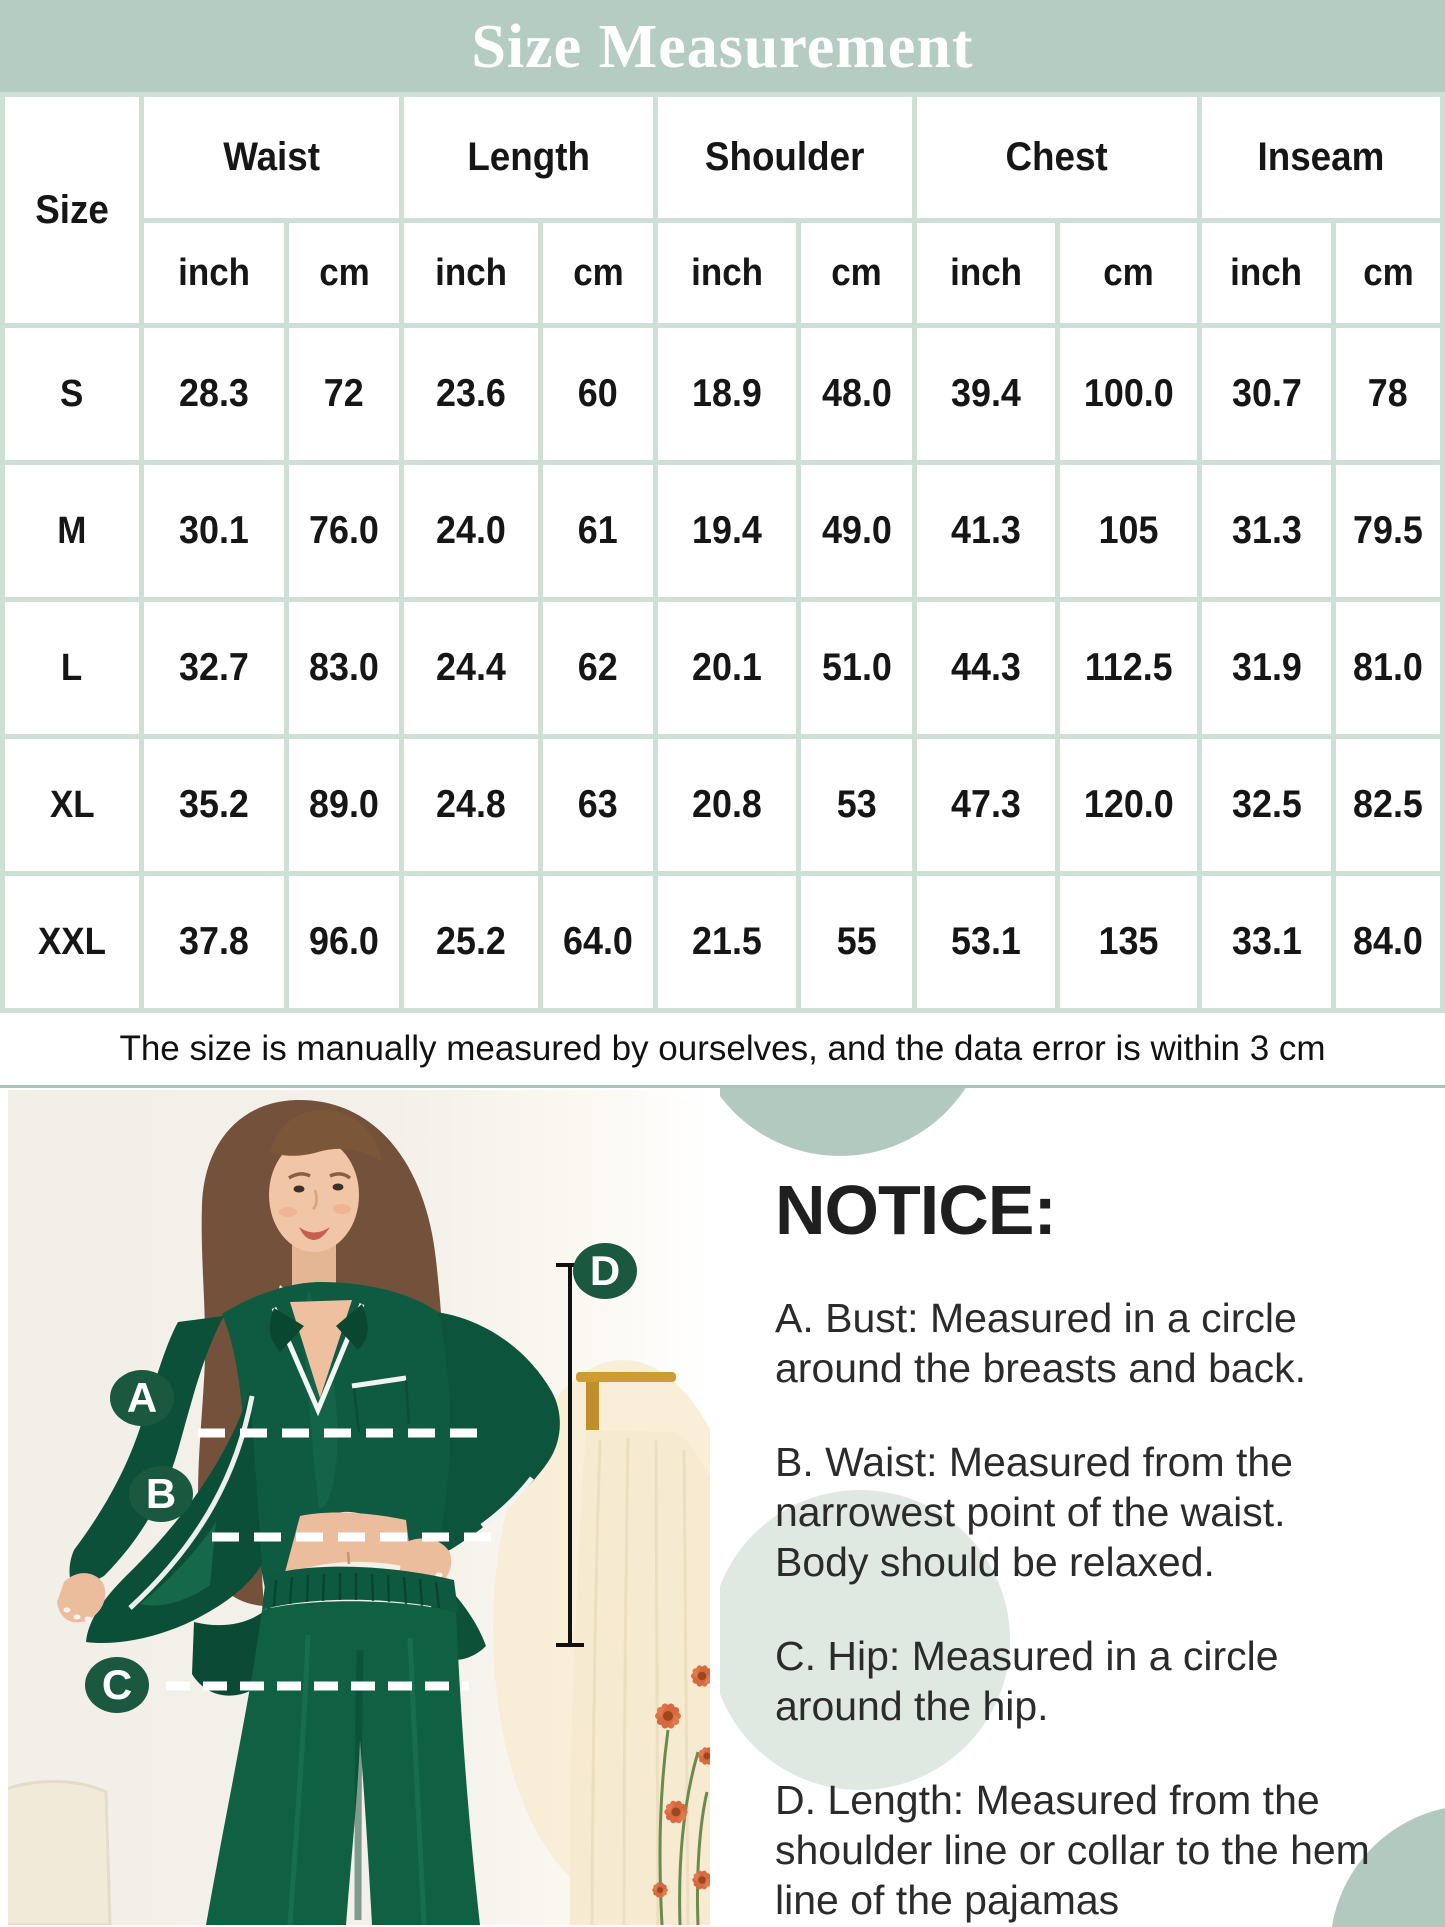 Image resolution: width=1445 pixels, height=1927 pixels. What do you see at coordinates (529, 157) in the screenshot?
I see `col-header-length: Length` at bounding box center [529, 157].